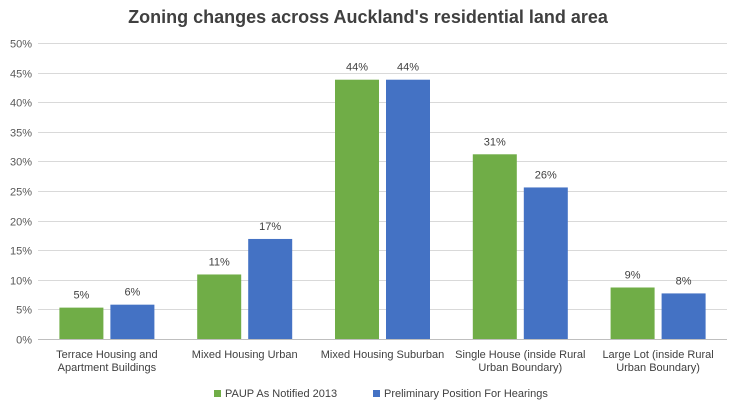 This screenshot has height=409, width=737. Describe the element at coordinates (21, 45) in the screenshot. I see `y-tick-label: 50%` at that location.